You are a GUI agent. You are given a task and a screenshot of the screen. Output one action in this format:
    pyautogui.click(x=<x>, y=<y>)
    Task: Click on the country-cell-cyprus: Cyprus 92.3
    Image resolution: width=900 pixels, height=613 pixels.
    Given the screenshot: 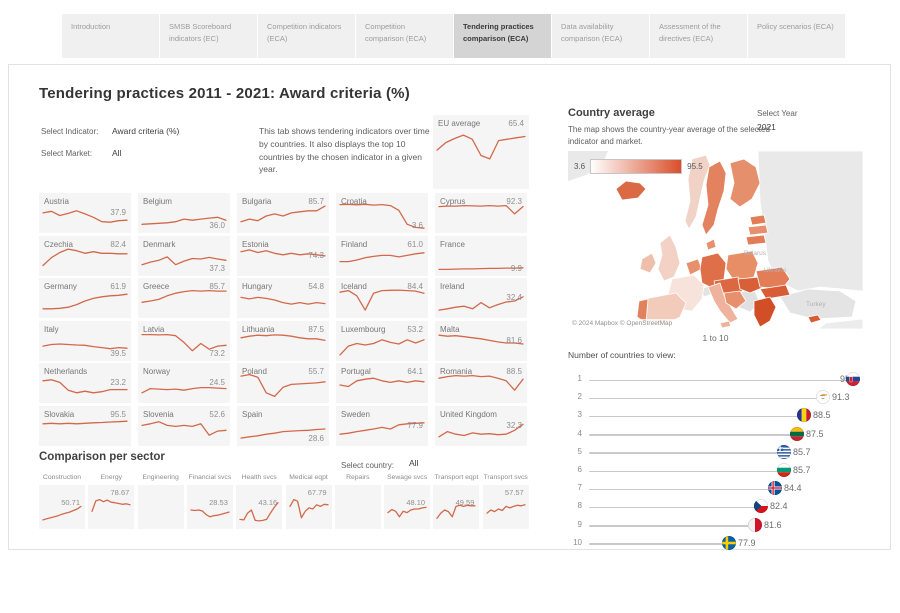 What is the action you would take?
    pyautogui.click(x=481, y=213)
    